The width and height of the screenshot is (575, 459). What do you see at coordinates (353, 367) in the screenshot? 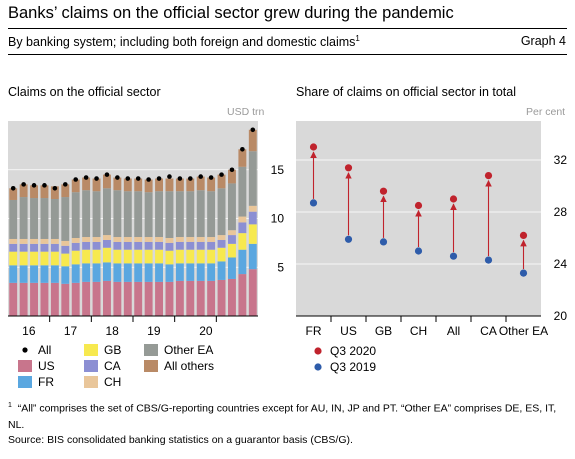
I see `legend-label-q3-2019: Q3 2019` at bounding box center [353, 367].